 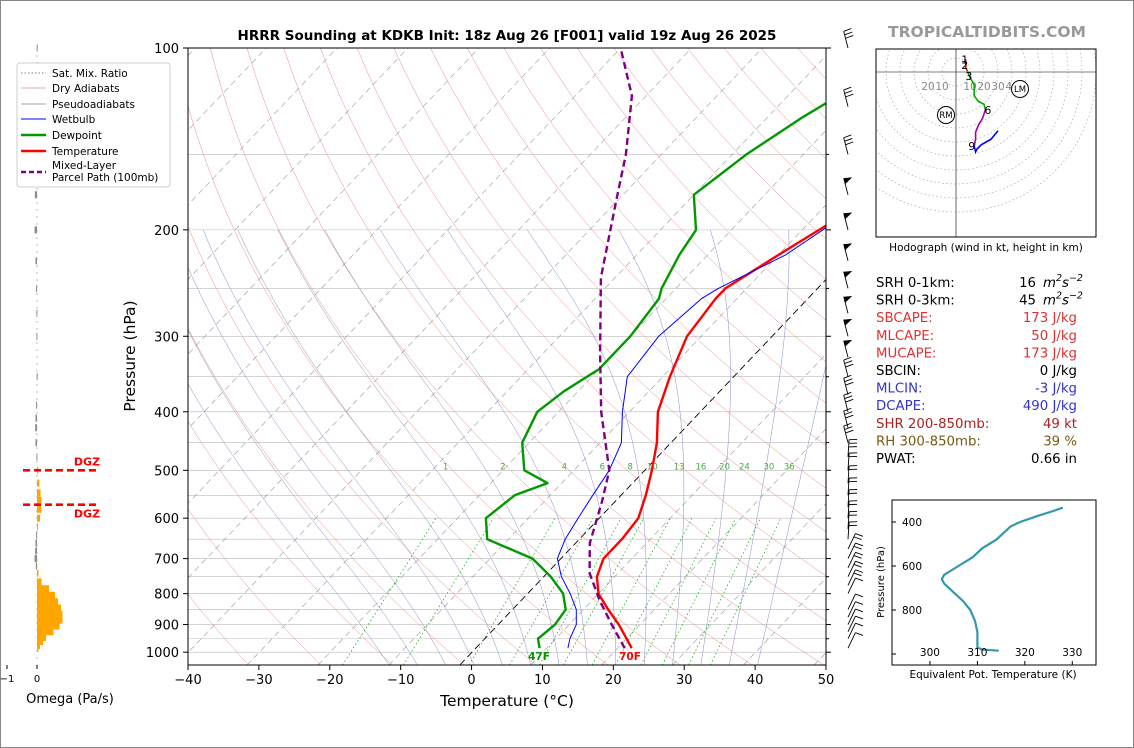 I want to click on mixing-ratio-labels: 1 2 4 6 8 10 13 16 20 24 30 36, so click(x=619, y=467).